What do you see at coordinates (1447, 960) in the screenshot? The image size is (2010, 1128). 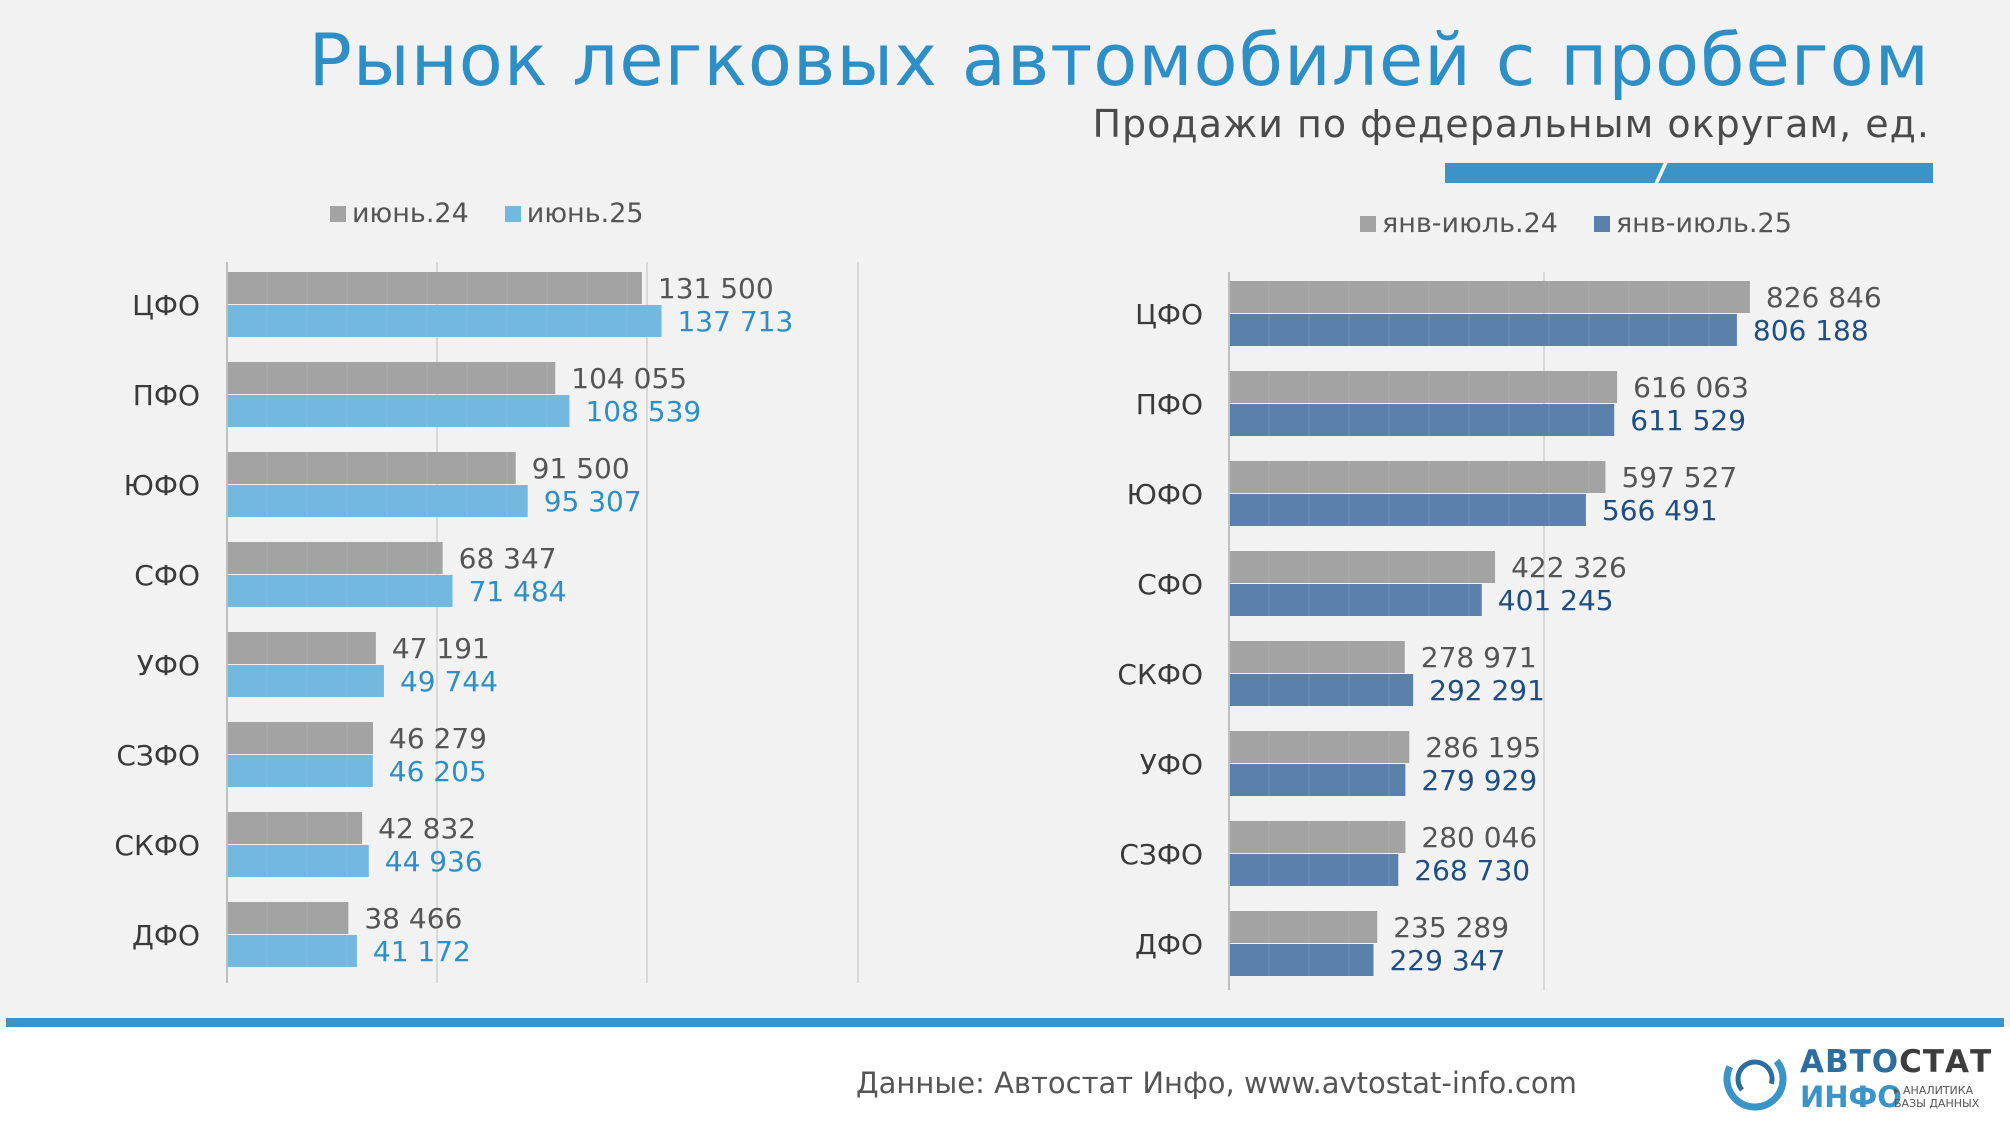 I see `data-label: 229 347` at bounding box center [1447, 960].